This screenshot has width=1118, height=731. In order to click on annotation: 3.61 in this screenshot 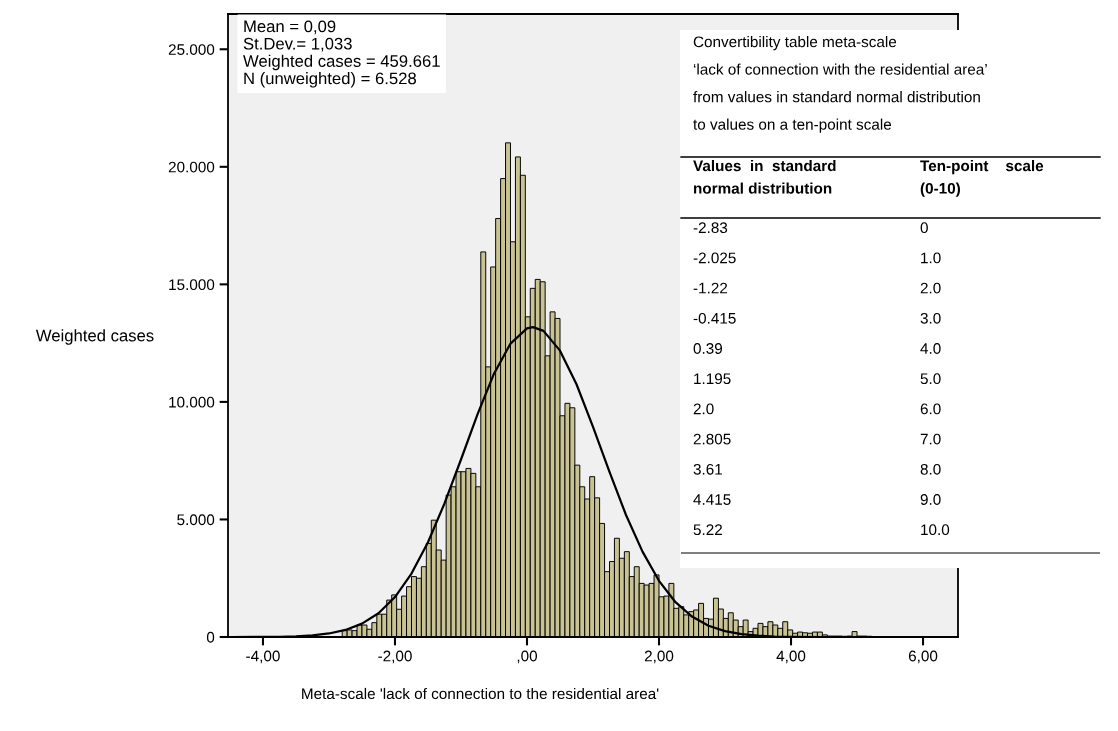, I will do `click(707, 469)`.